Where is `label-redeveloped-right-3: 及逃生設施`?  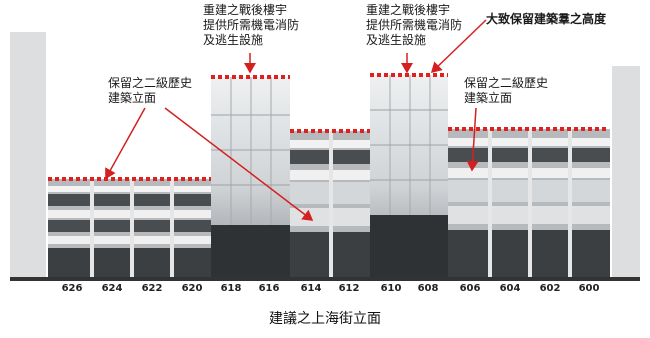 label-redeveloped-right-3: 及逃生設施 is located at coordinates (396, 40).